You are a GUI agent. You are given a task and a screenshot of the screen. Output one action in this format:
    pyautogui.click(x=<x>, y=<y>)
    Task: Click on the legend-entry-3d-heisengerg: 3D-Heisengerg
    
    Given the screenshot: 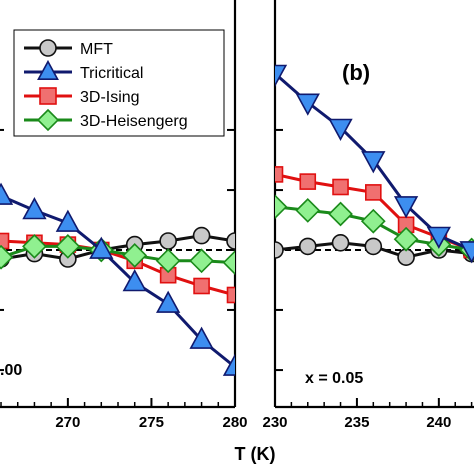 What is the action you would take?
    pyautogui.click(x=106, y=120)
    